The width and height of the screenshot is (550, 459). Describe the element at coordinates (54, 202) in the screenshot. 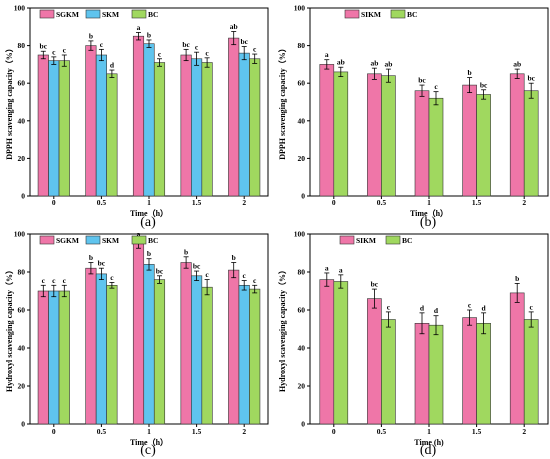

I see `x-tick-label: 0` at that location.